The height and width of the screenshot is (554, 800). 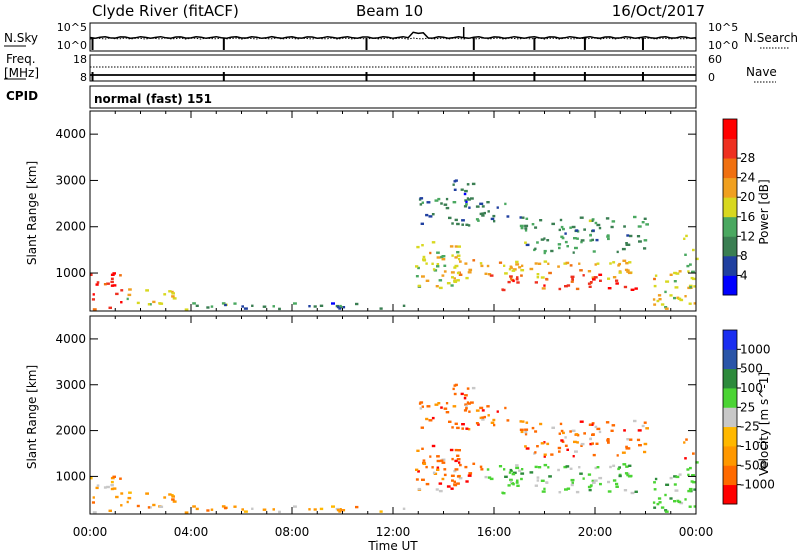 I want to click on power-colorbar: 4 8 12 16 20 24 28, so click(x=738, y=207).